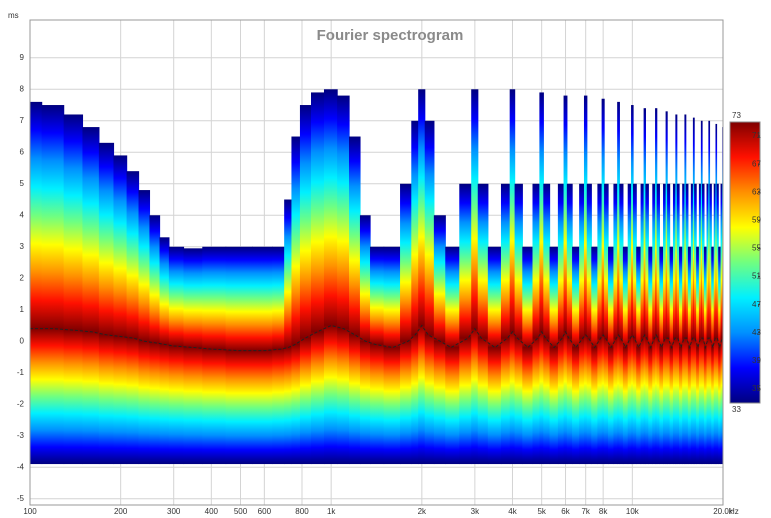 This screenshot has height=518, width=771. What do you see at coordinates (22, 57) in the screenshot?
I see `y-tick-label: 9` at bounding box center [22, 57].